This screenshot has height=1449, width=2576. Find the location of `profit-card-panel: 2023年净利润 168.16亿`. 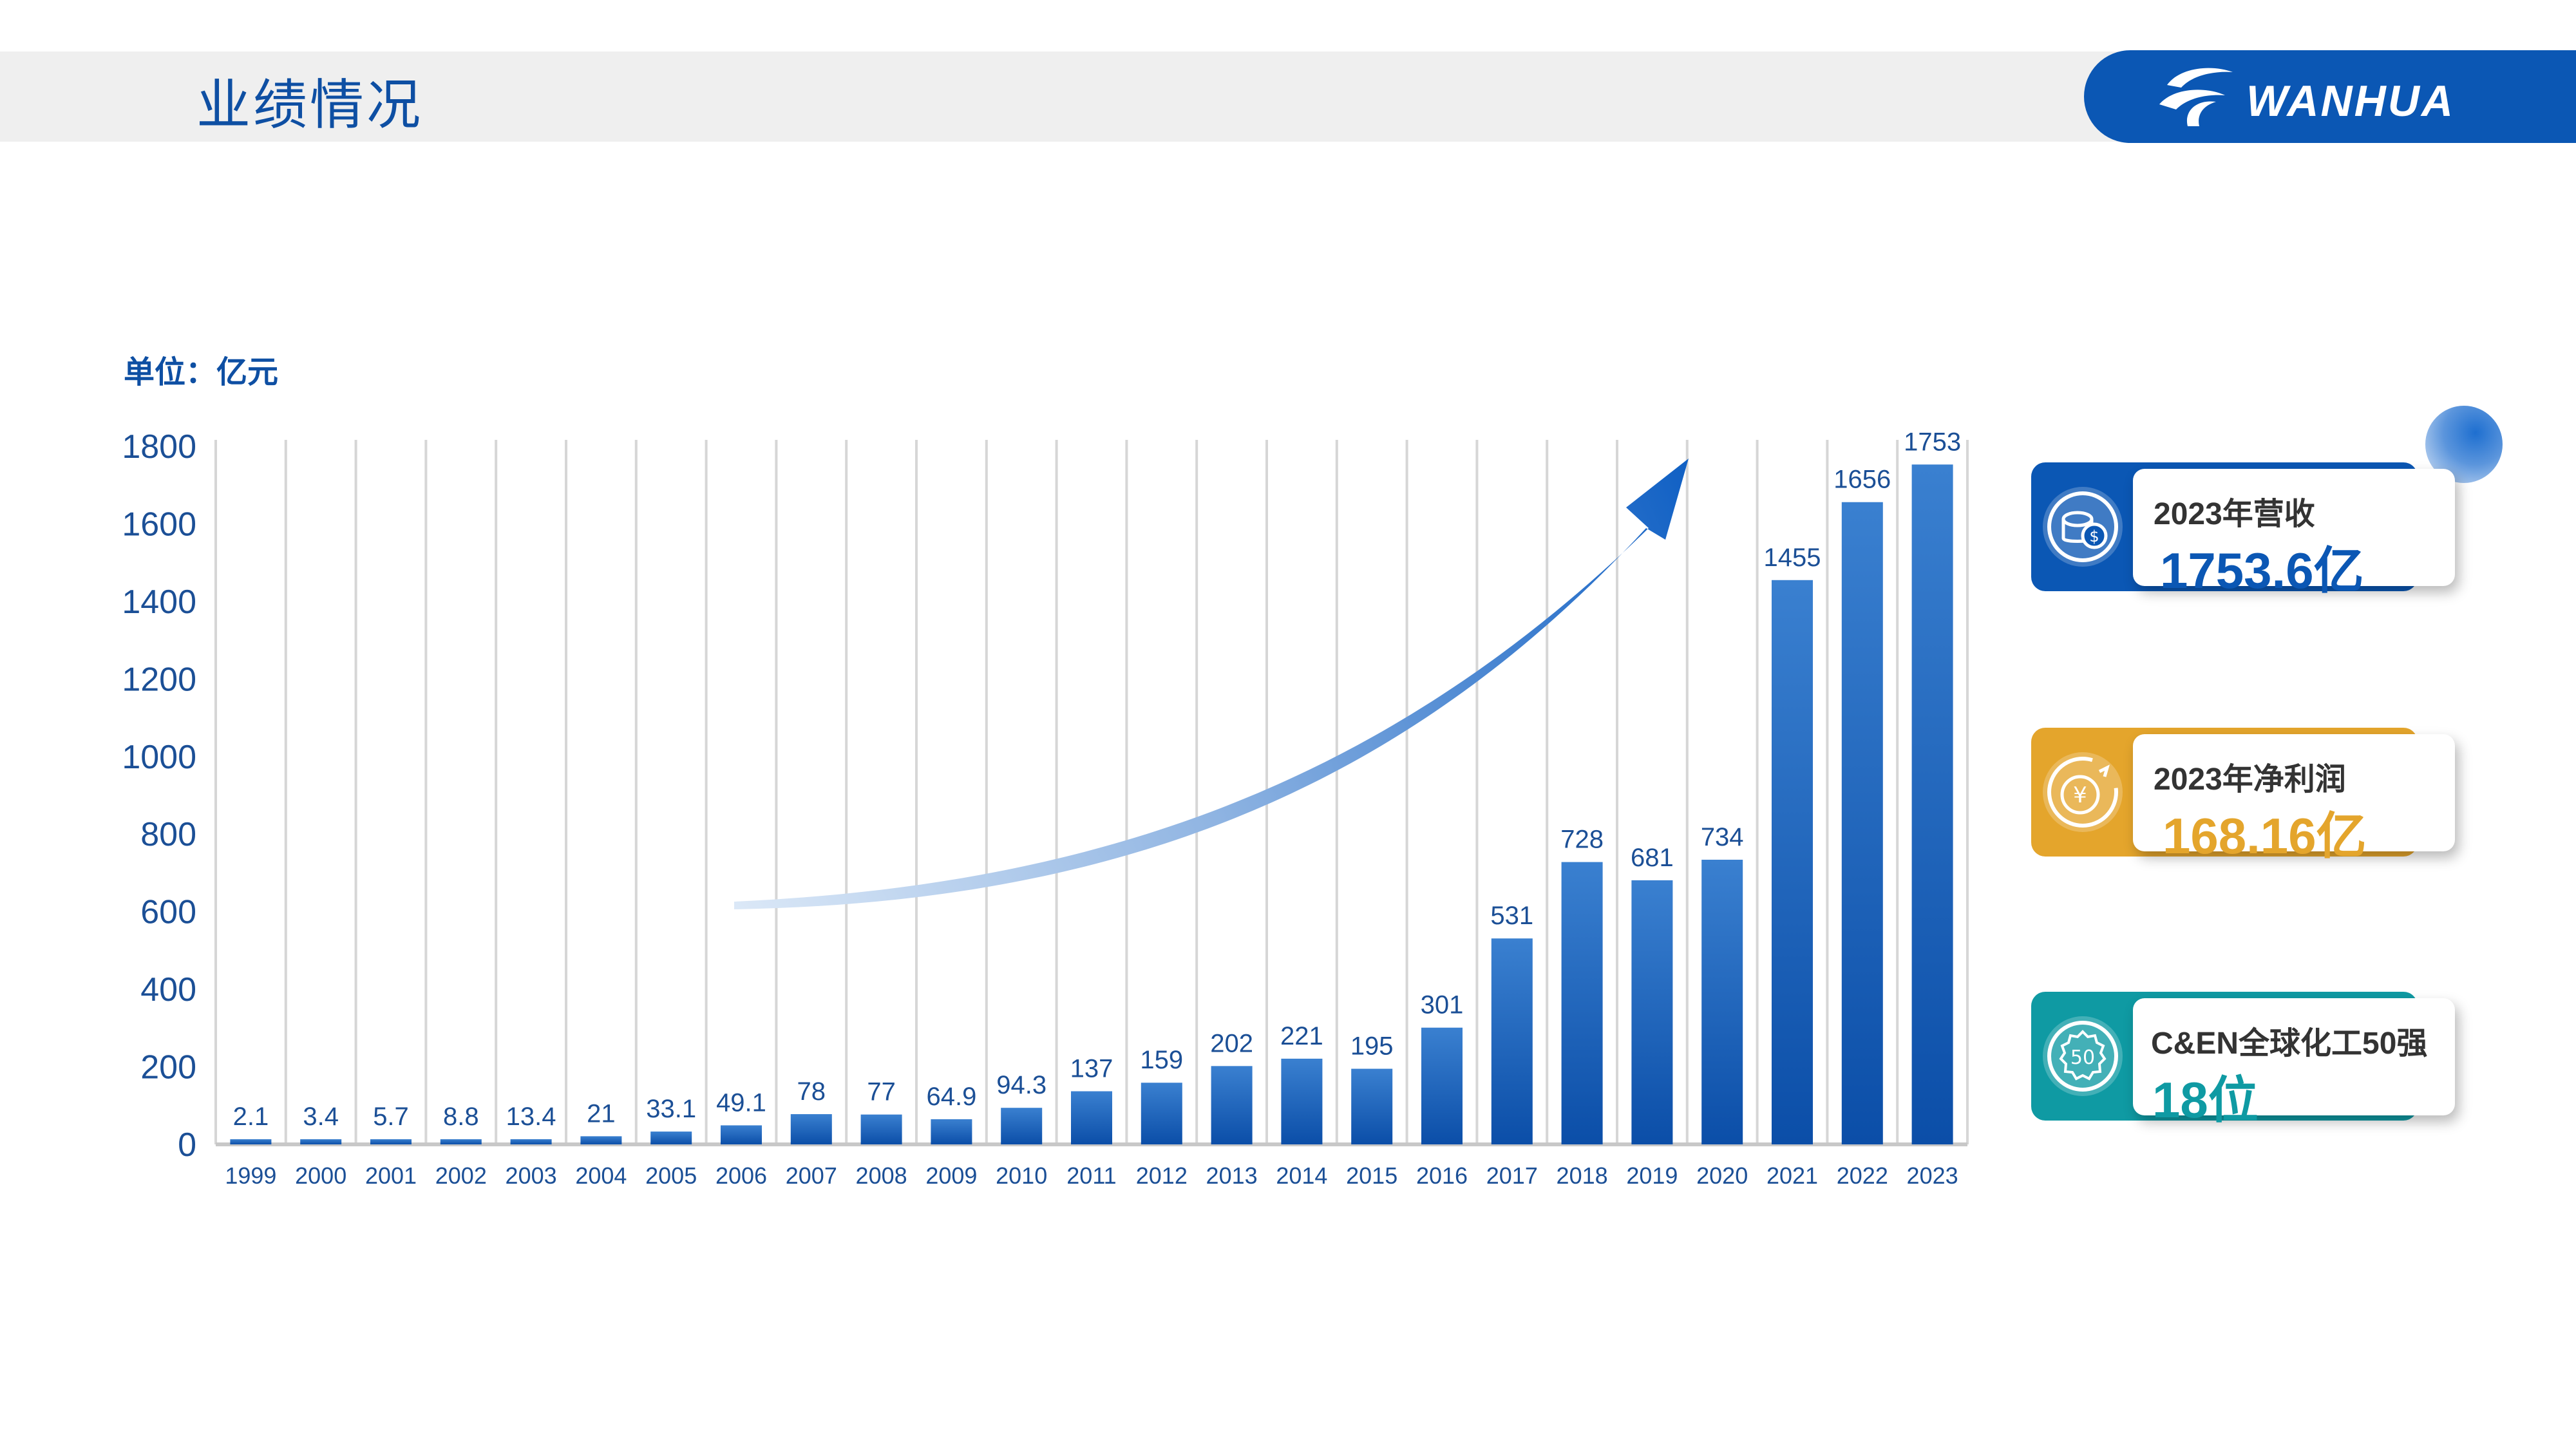

profit-card-panel: 2023年净利润 168.16亿 is located at coordinates (2294, 799).